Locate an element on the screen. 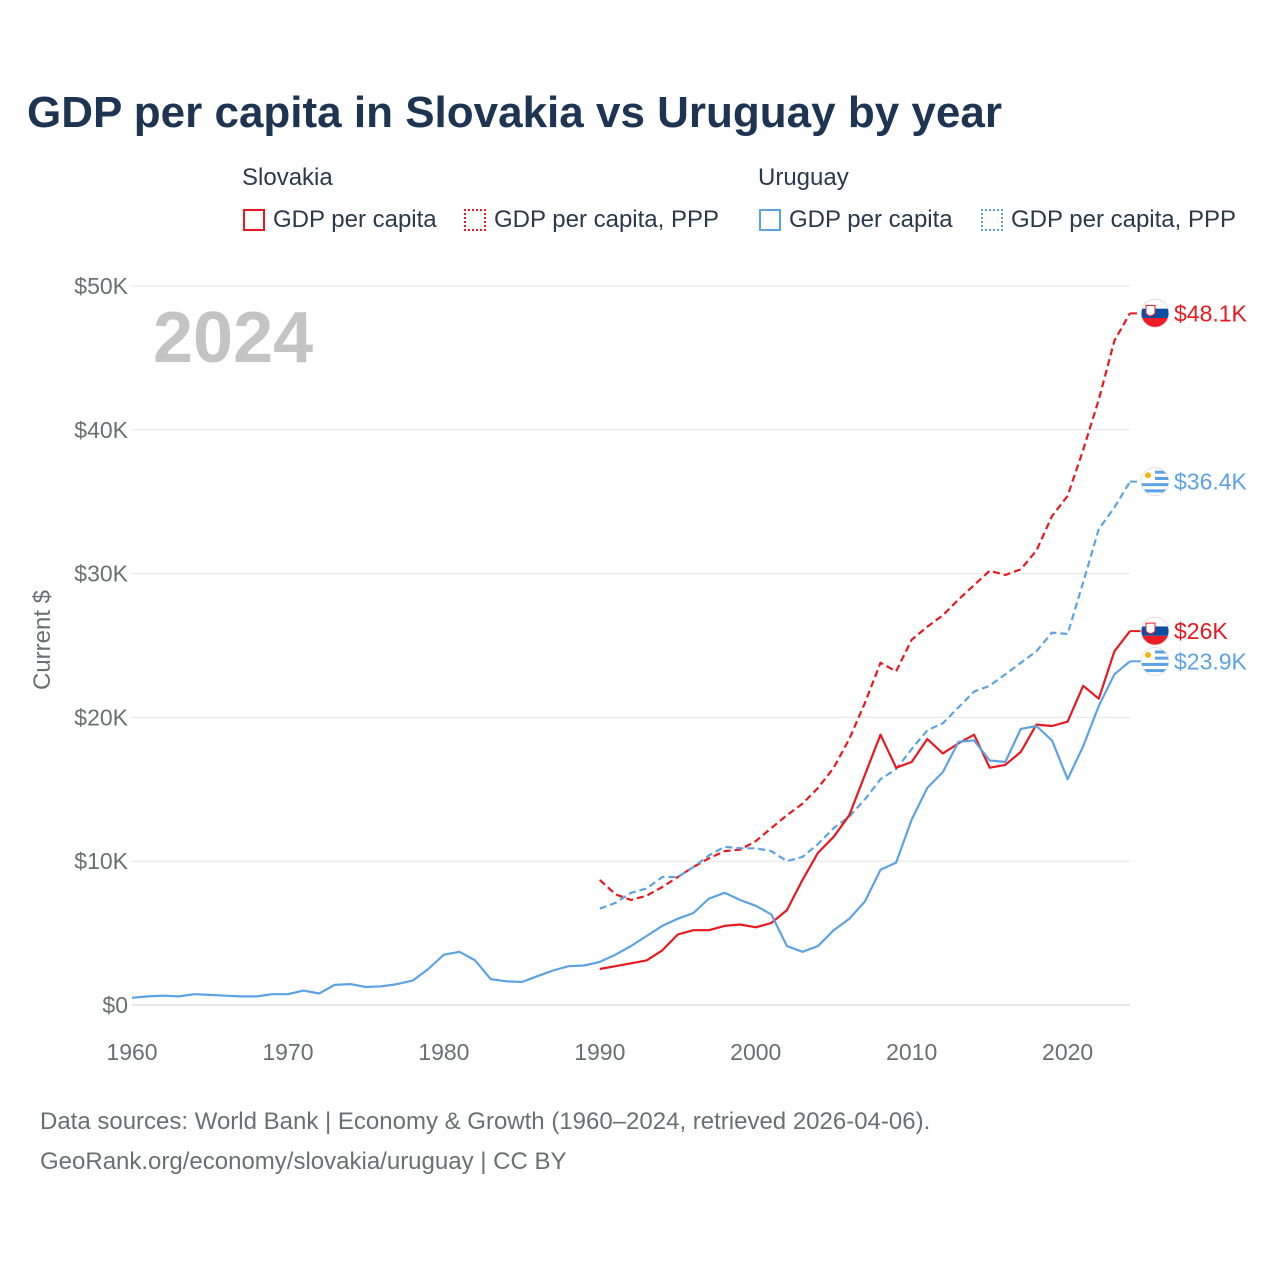 The height and width of the screenshot is (1280, 1280). legend-item-uruguay-gdp: GDP per capita is located at coordinates (856, 220).